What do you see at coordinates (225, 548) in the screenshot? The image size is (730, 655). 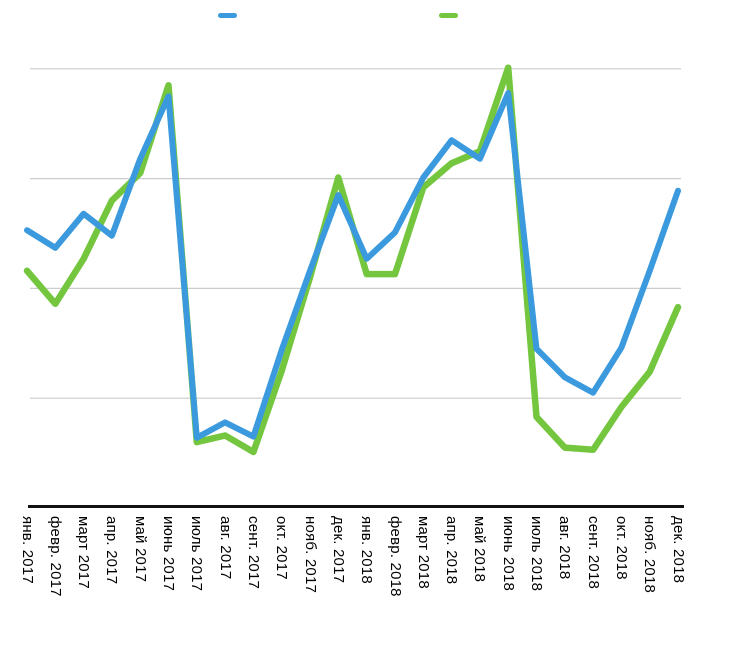 I see `x-axis-label: авг. 2017` at bounding box center [225, 548].